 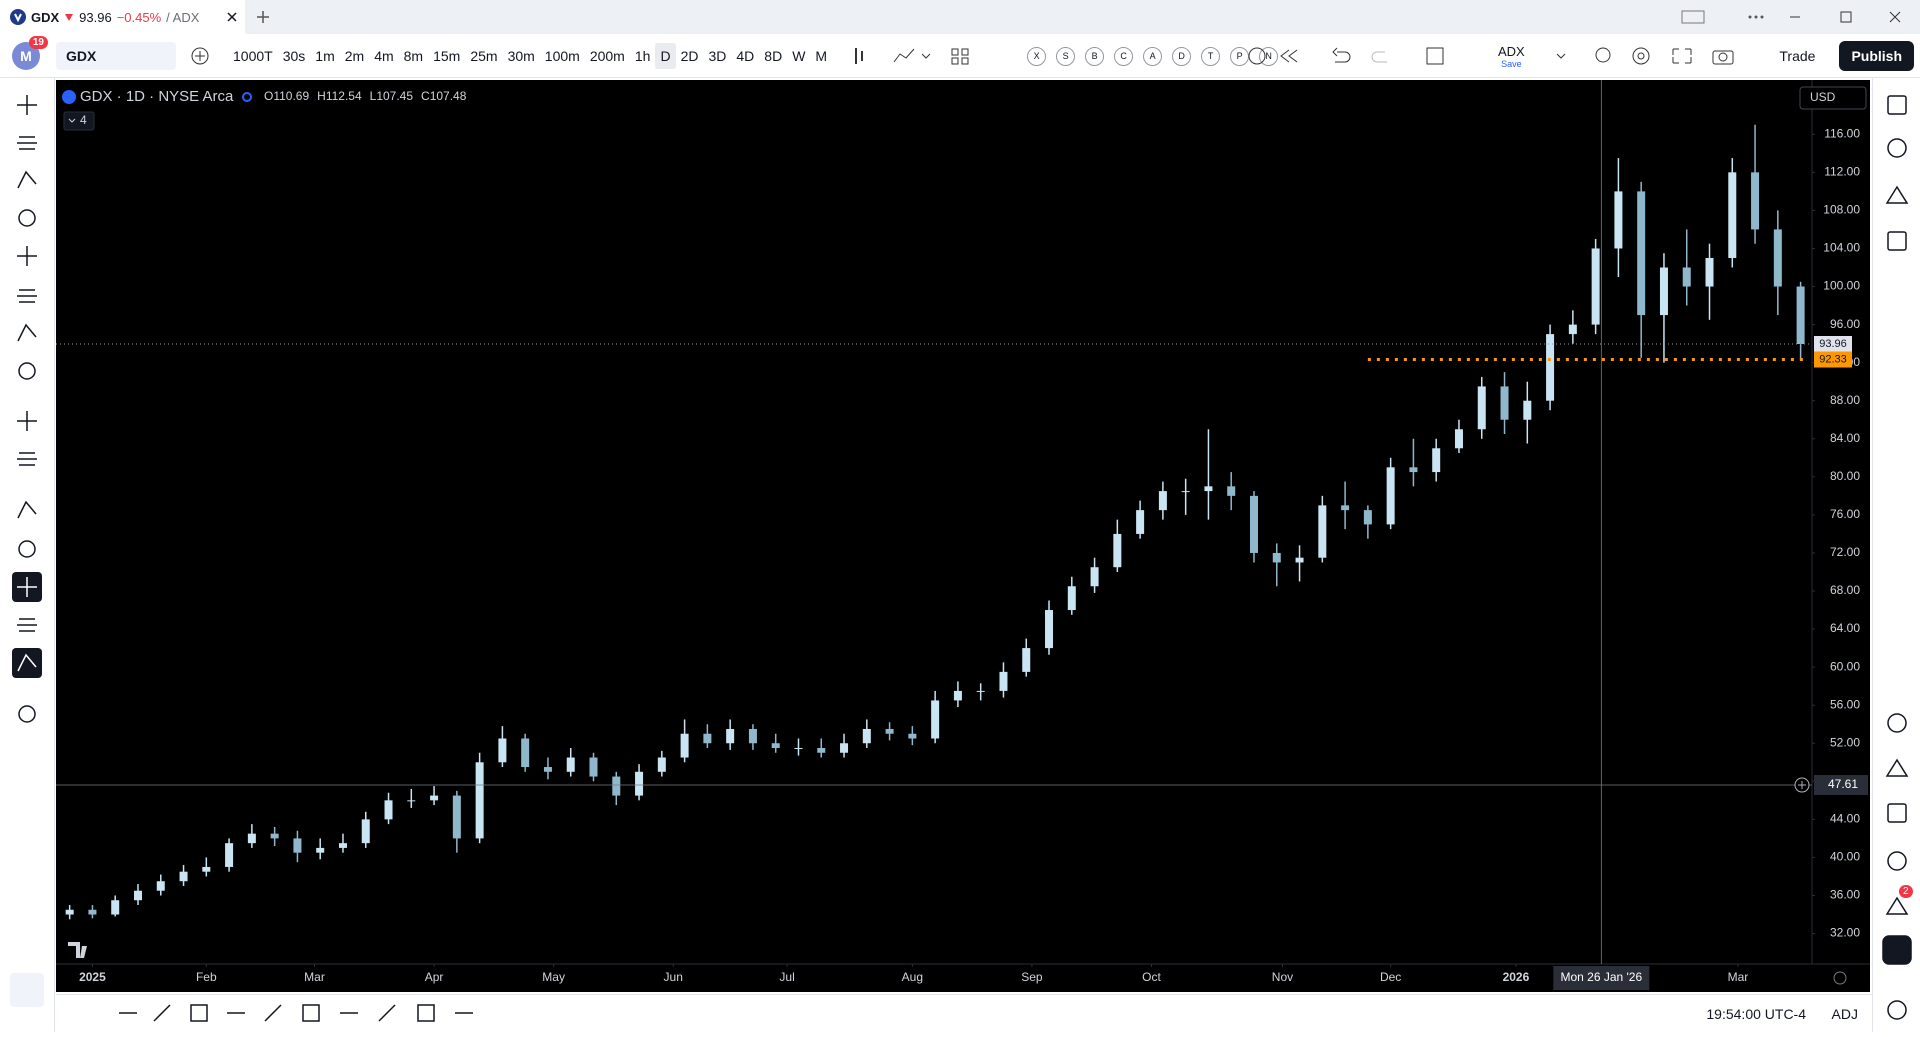 I want to click on interval: 2m, so click(x=354, y=56).